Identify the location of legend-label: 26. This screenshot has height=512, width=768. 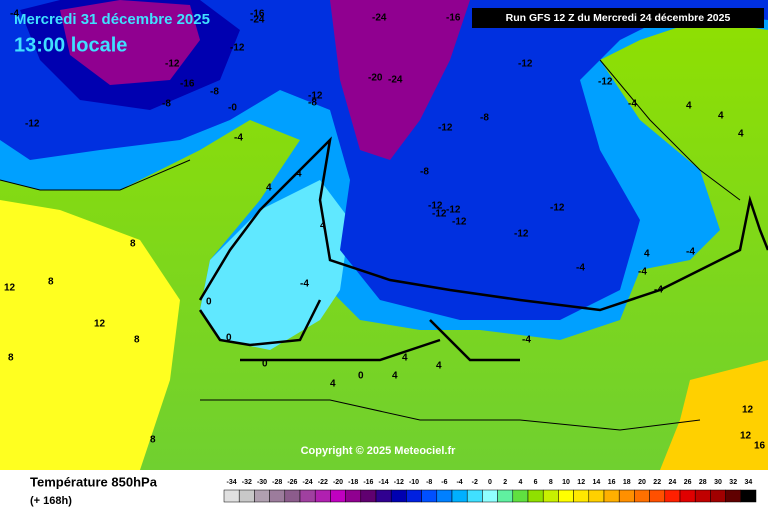
(688, 482).